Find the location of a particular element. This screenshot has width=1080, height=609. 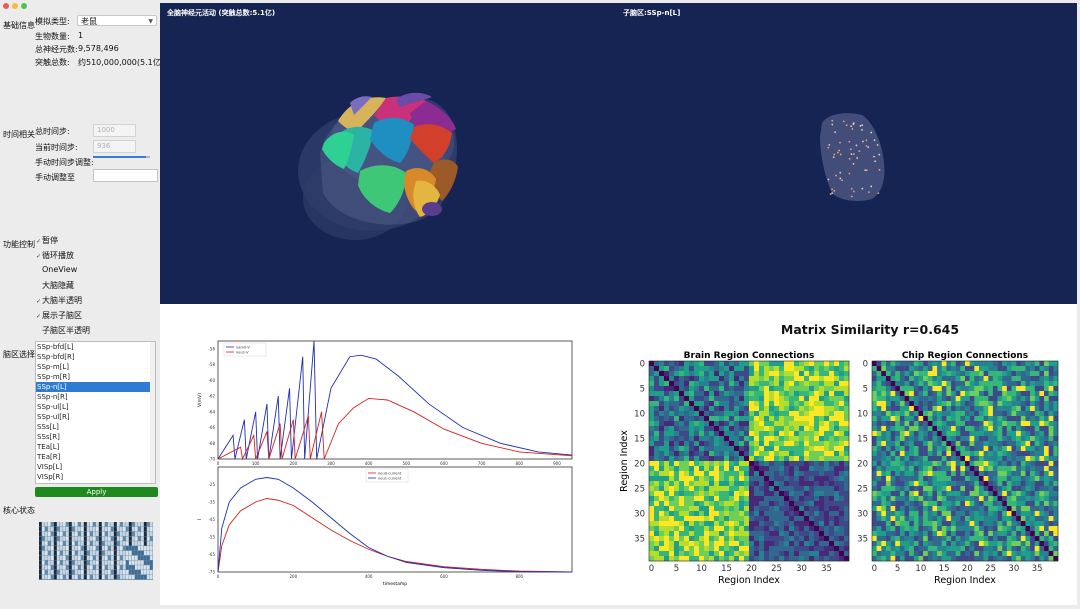

region-list-item: SSp-m[R] is located at coordinates (54, 377).